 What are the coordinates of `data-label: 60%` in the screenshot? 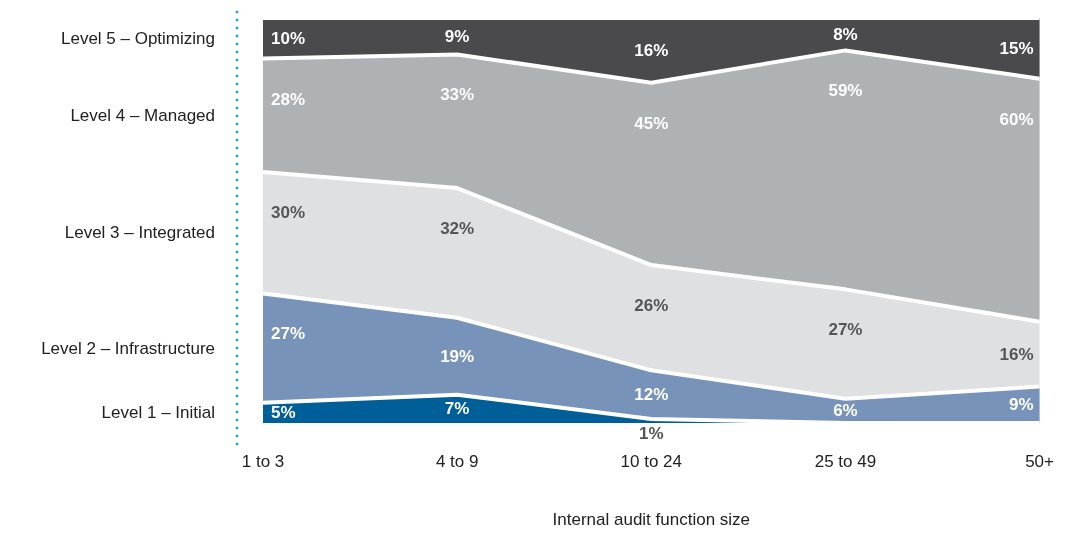 It's located at (1016, 119).